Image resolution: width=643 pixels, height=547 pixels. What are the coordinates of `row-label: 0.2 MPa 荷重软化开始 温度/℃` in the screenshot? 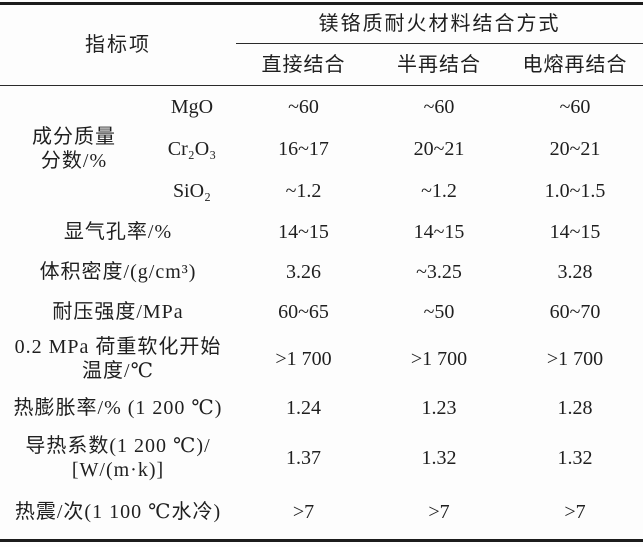 It's located at (118, 358).